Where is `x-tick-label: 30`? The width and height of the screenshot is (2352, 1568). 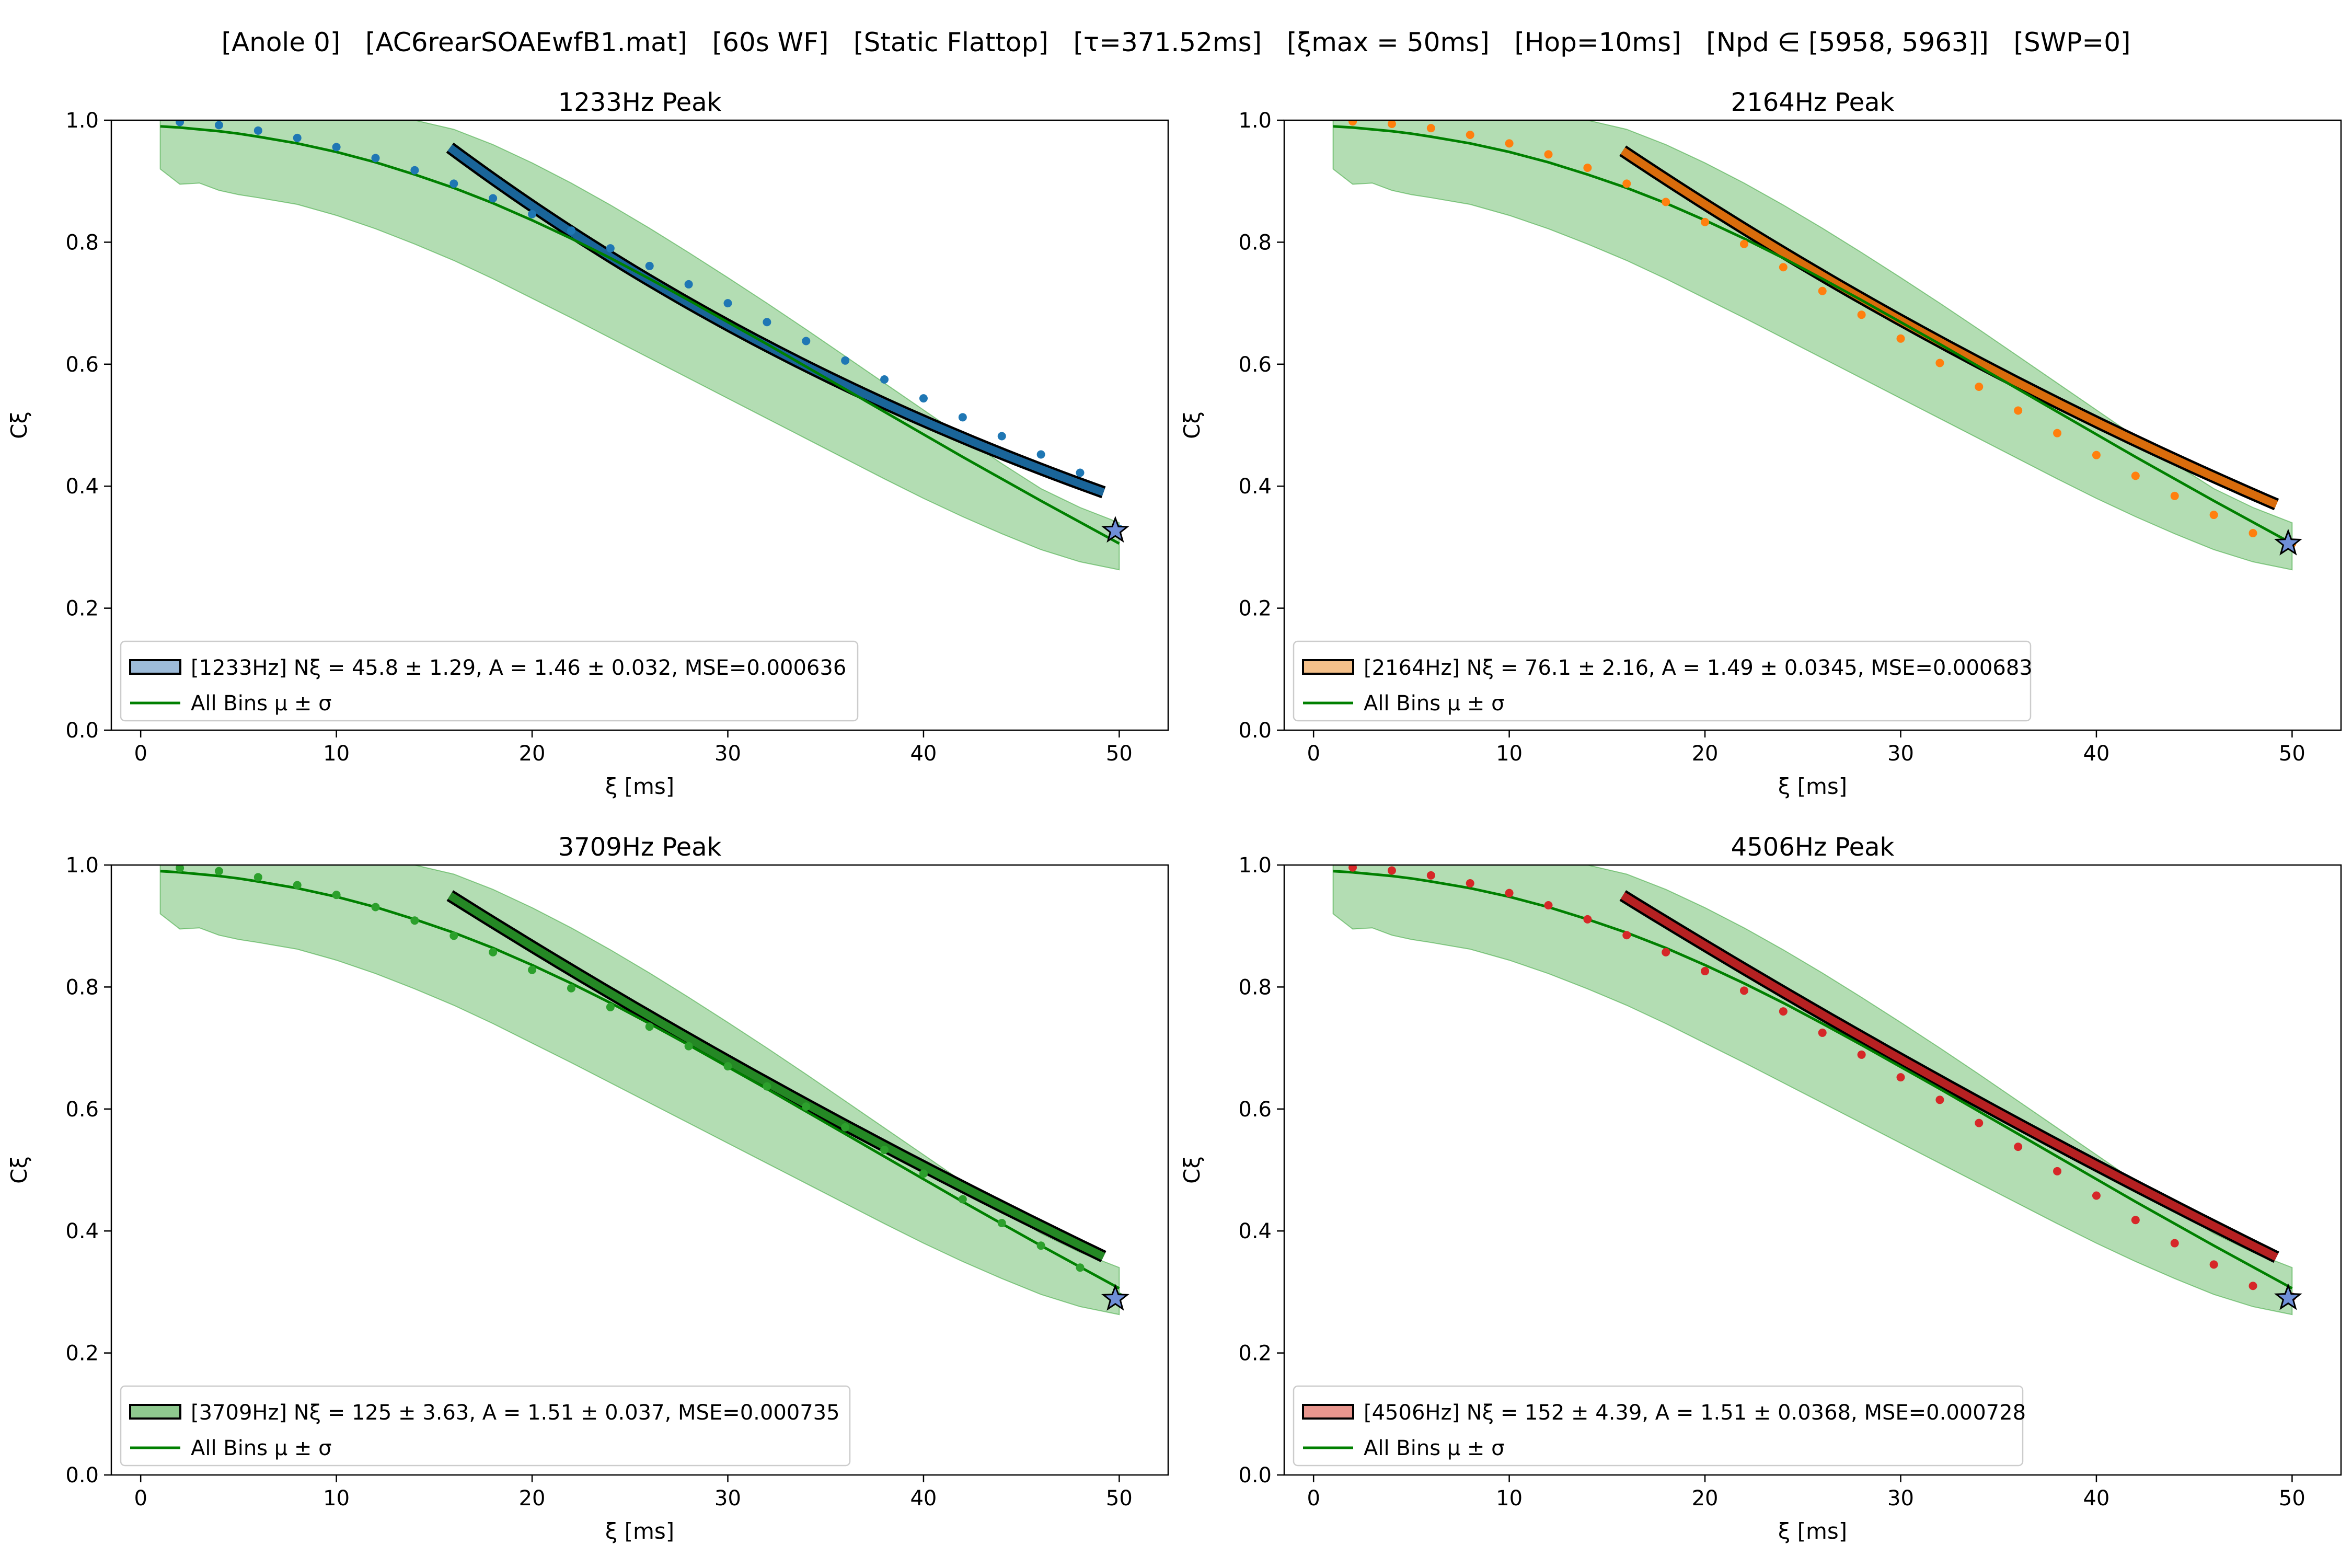
x-tick-label: 30 is located at coordinates (1900, 1498).